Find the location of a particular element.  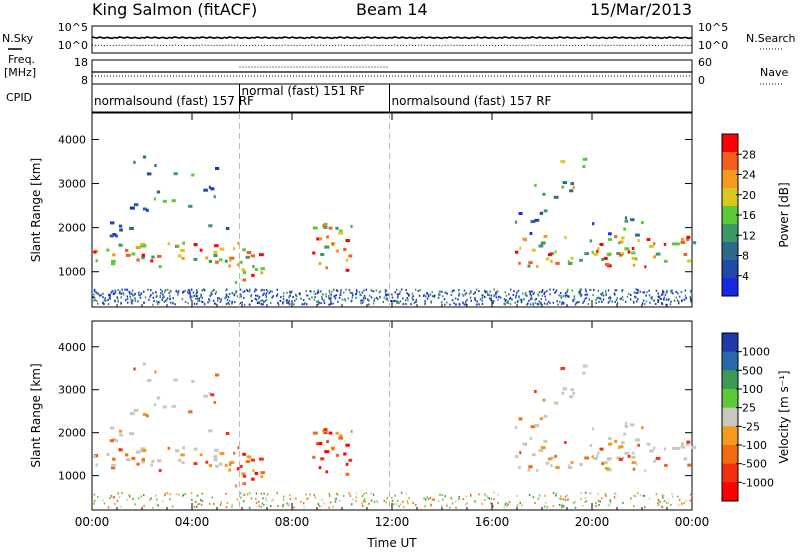

velocity-colorbar-swatch is located at coordinates (730, 380).